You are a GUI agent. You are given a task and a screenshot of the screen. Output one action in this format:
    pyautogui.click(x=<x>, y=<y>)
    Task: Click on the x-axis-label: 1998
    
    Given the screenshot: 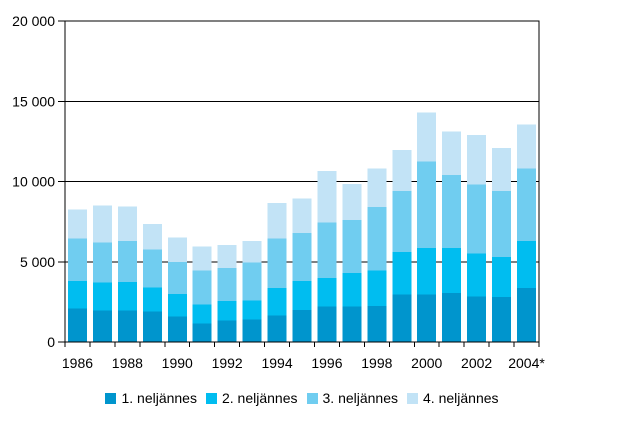 What is the action you would take?
    pyautogui.click(x=376, y=363)
    